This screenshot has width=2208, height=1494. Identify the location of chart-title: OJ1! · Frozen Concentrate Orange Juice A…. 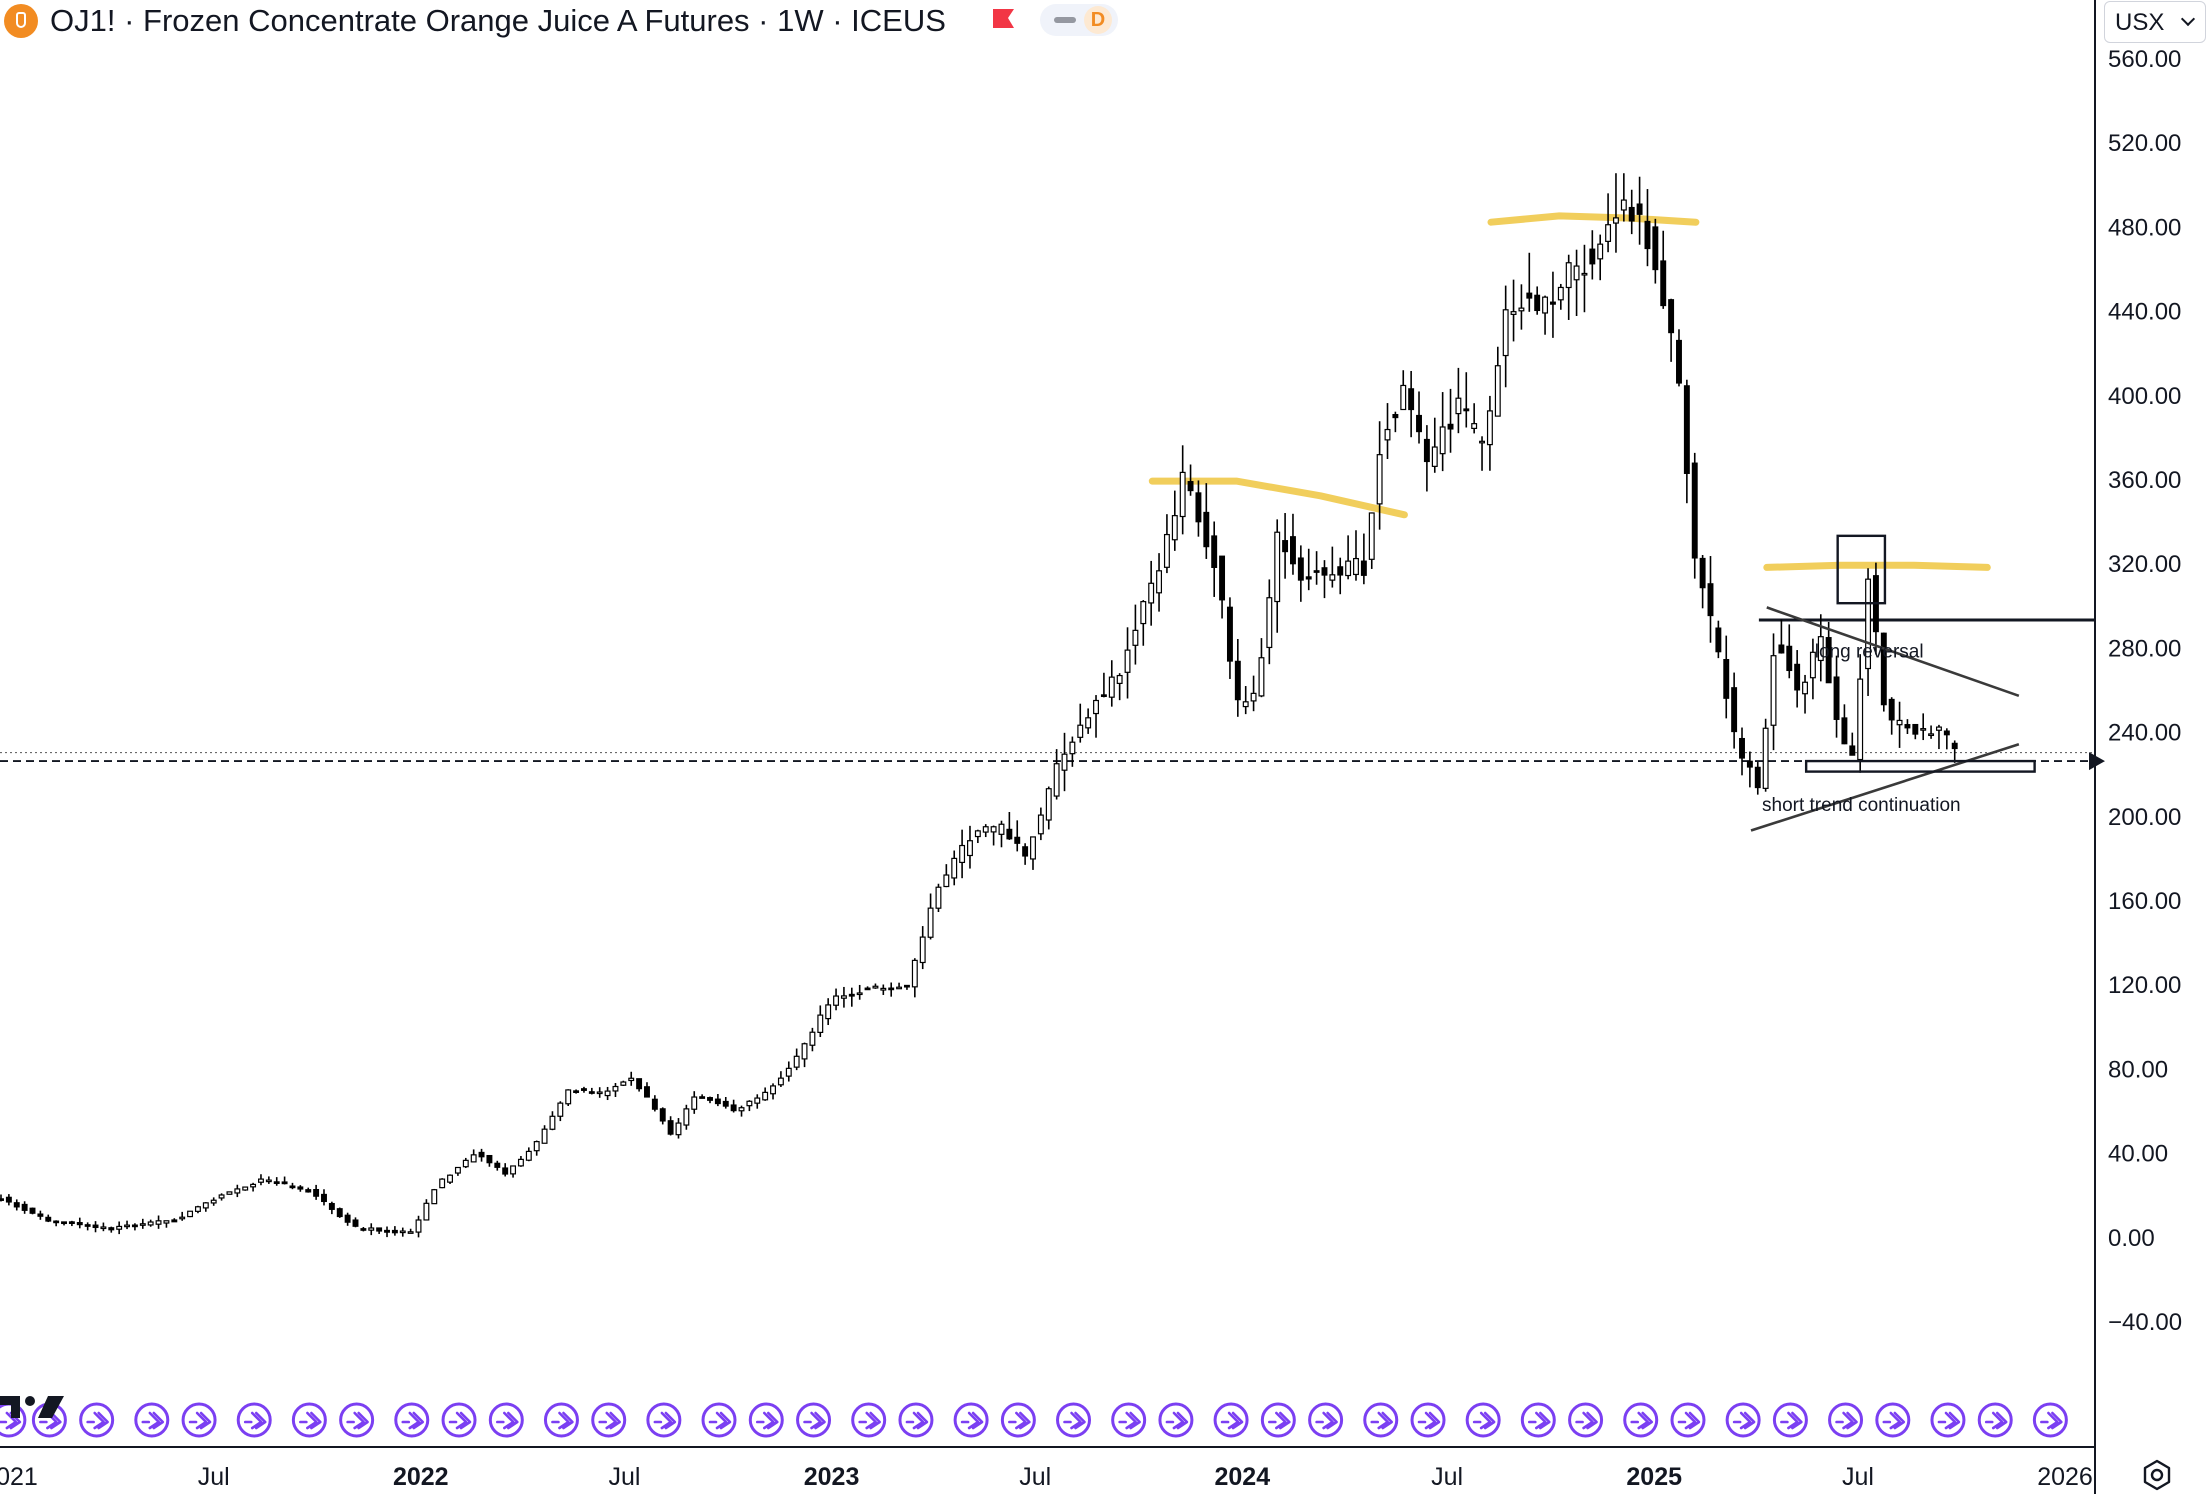
(498, 20).